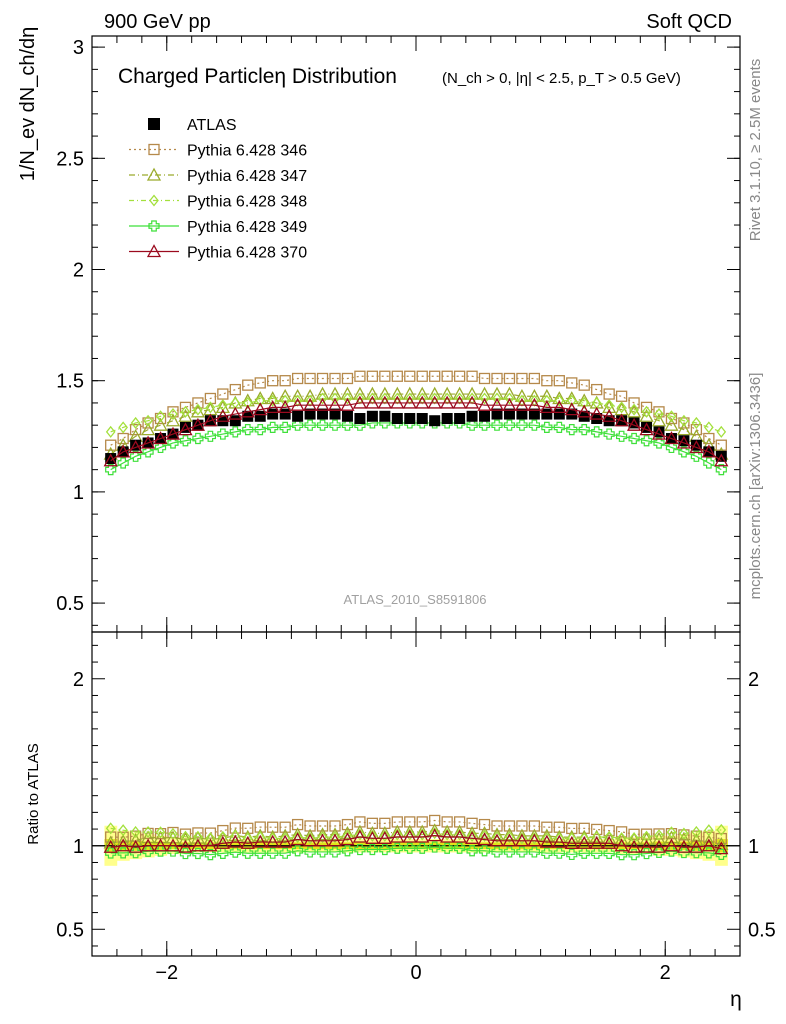  What do you see at coordinates (753, 680) in the screenshot?
I see `ratio-y-tick-label-right: 2` at bounding box center [753, 680].